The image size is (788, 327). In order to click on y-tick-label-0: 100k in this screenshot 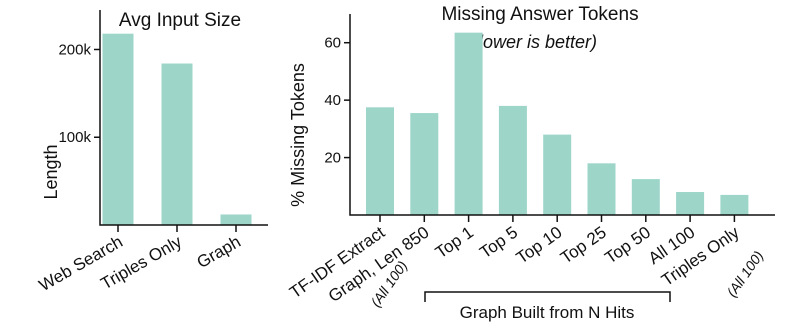, I will do `click(74, 137)`.